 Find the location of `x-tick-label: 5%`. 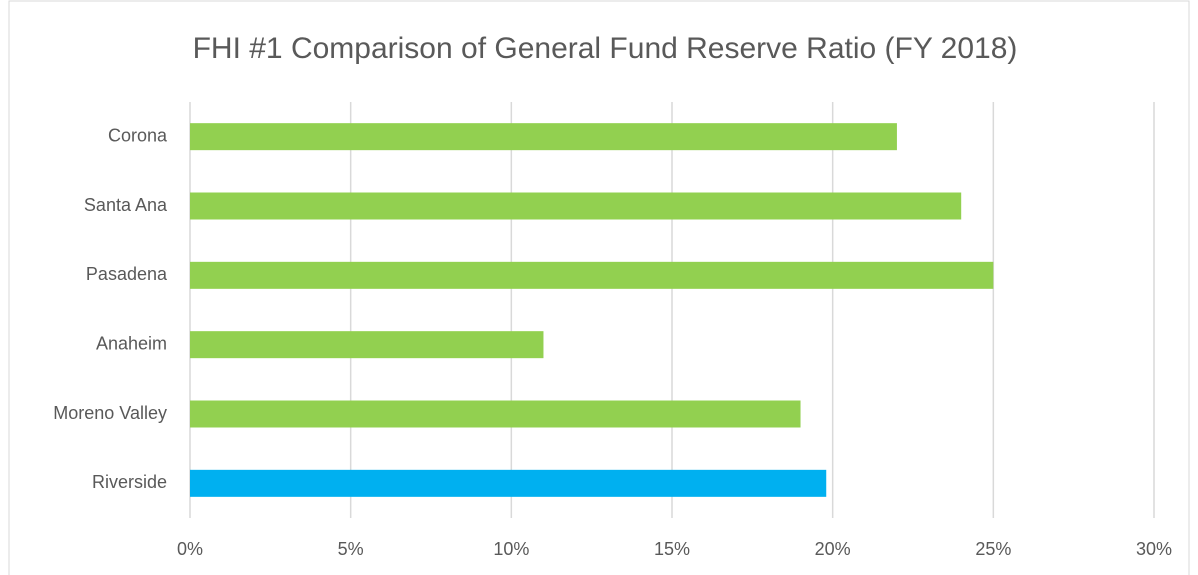

x-tick-label: 5% is located at coordinates (351, 549).